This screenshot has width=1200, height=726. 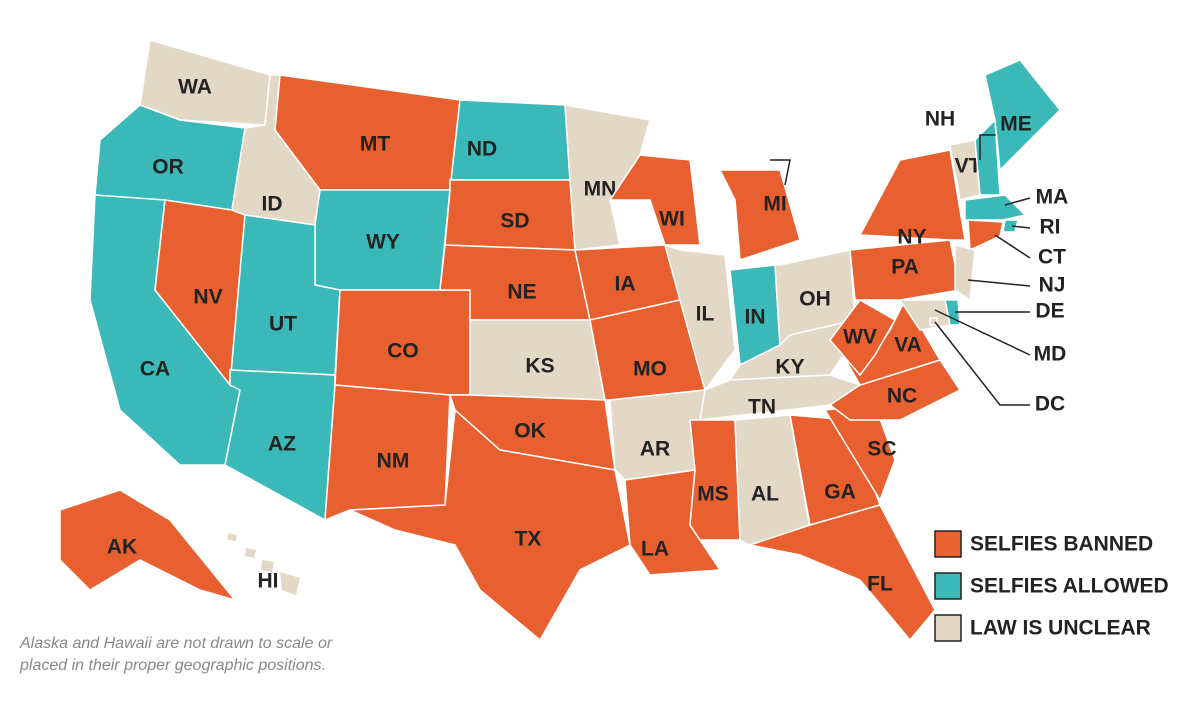 What do you see at coordinates (195, 87) in the screenshot?
I see `state-label: WA` at bounding box center [195, 87].